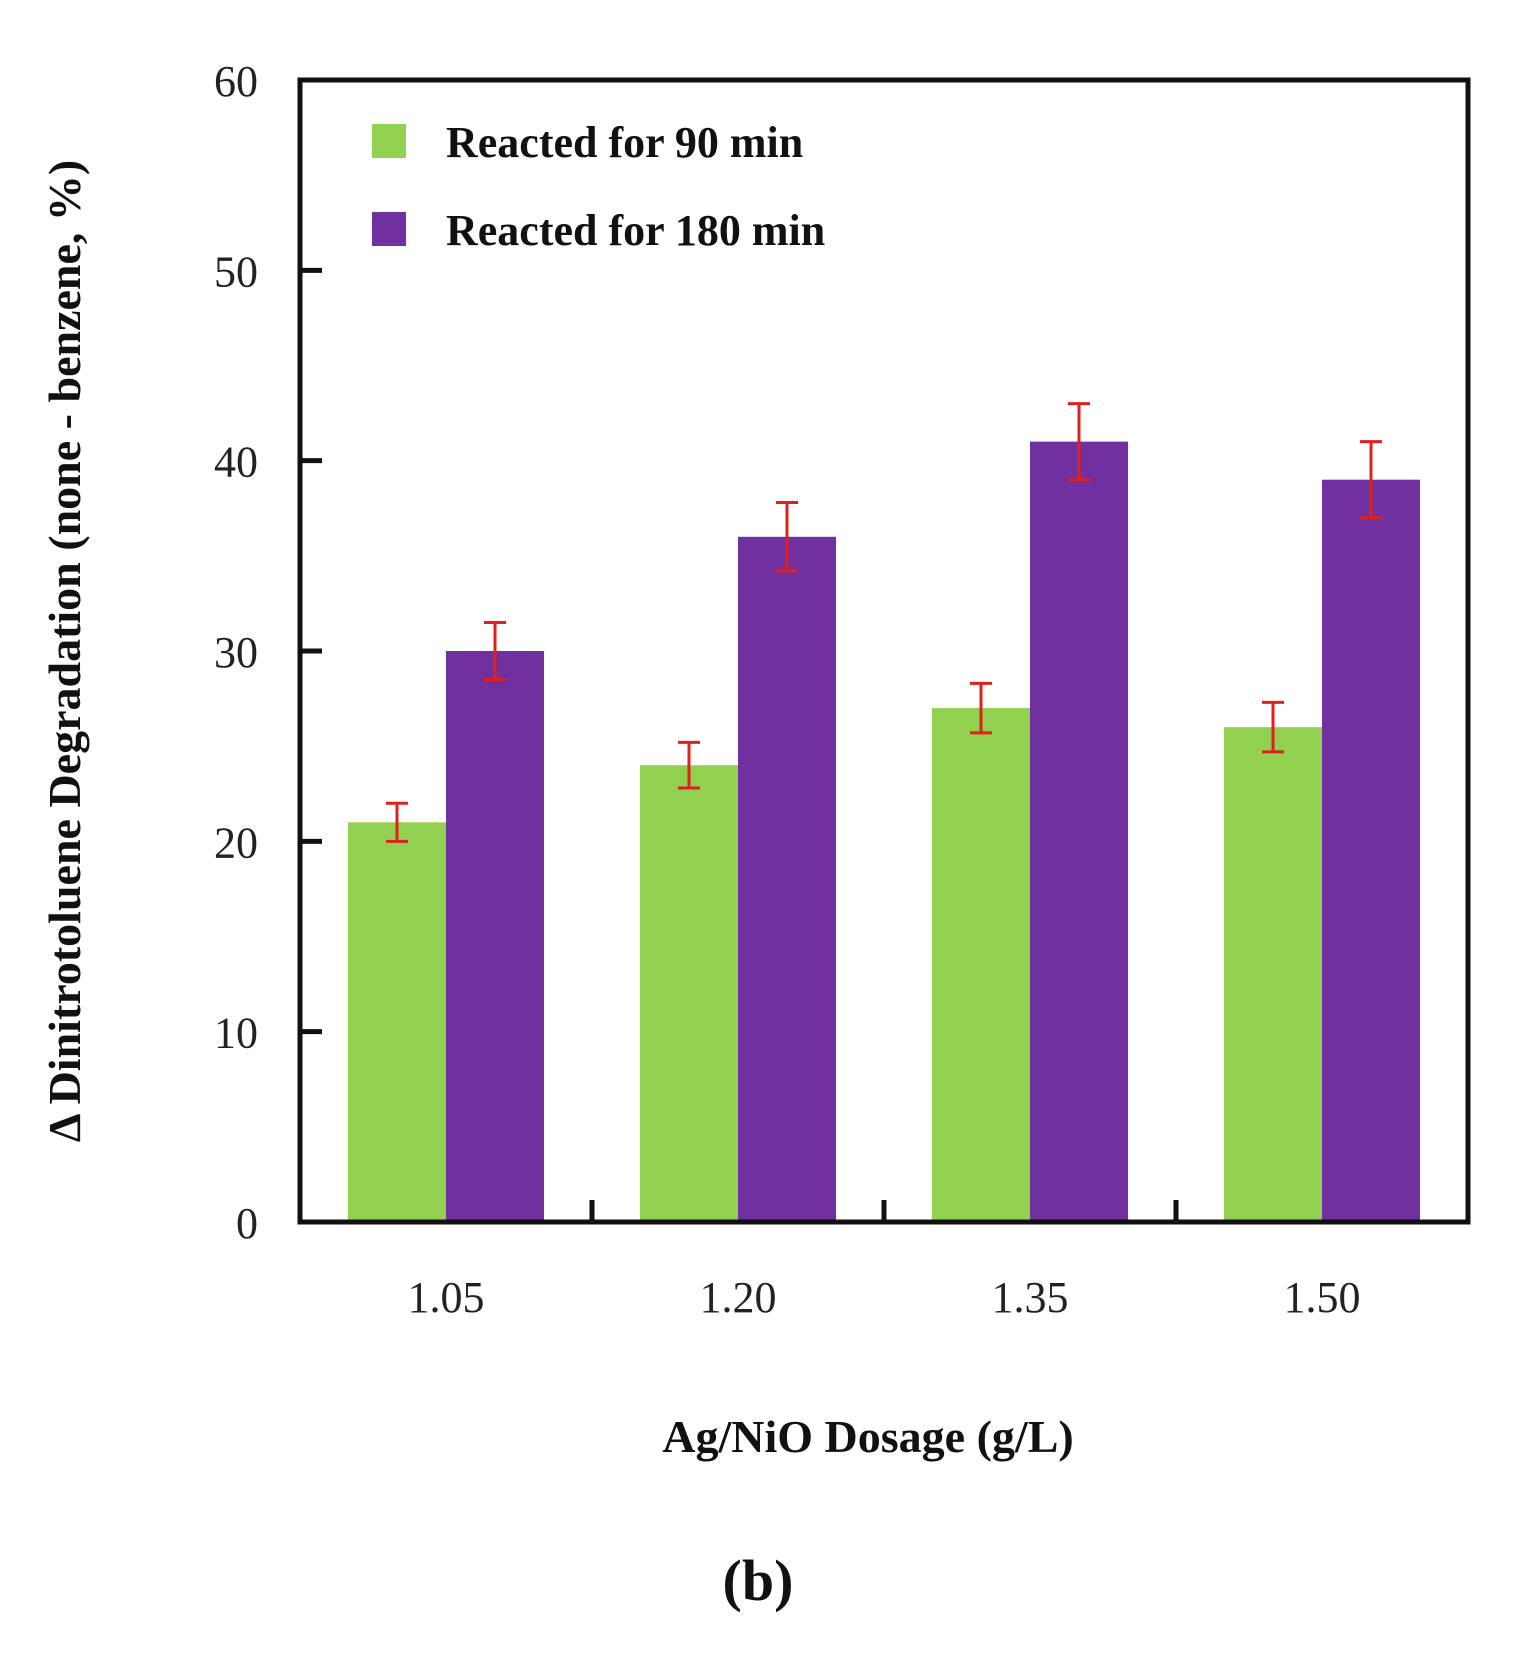 The height and width of the screenshot is (1662, 1522). What do you see at coordinates (758, 1580) in the screenshot?
I see `panel-label: (b)` at bounding box center [758, 1580].